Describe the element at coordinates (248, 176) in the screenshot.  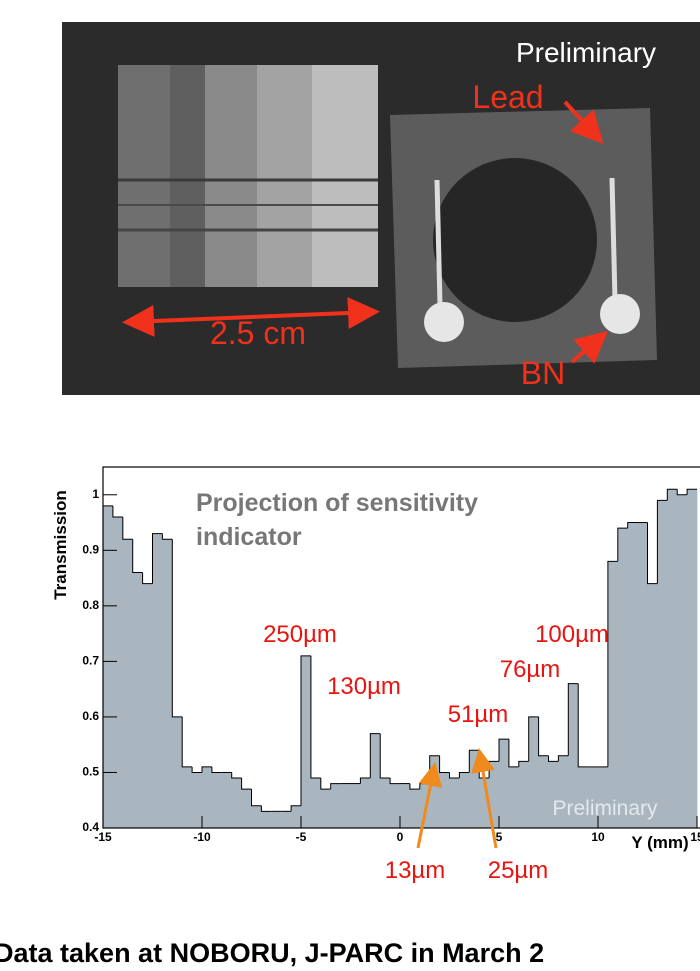
I see `step-wedge` at that location.